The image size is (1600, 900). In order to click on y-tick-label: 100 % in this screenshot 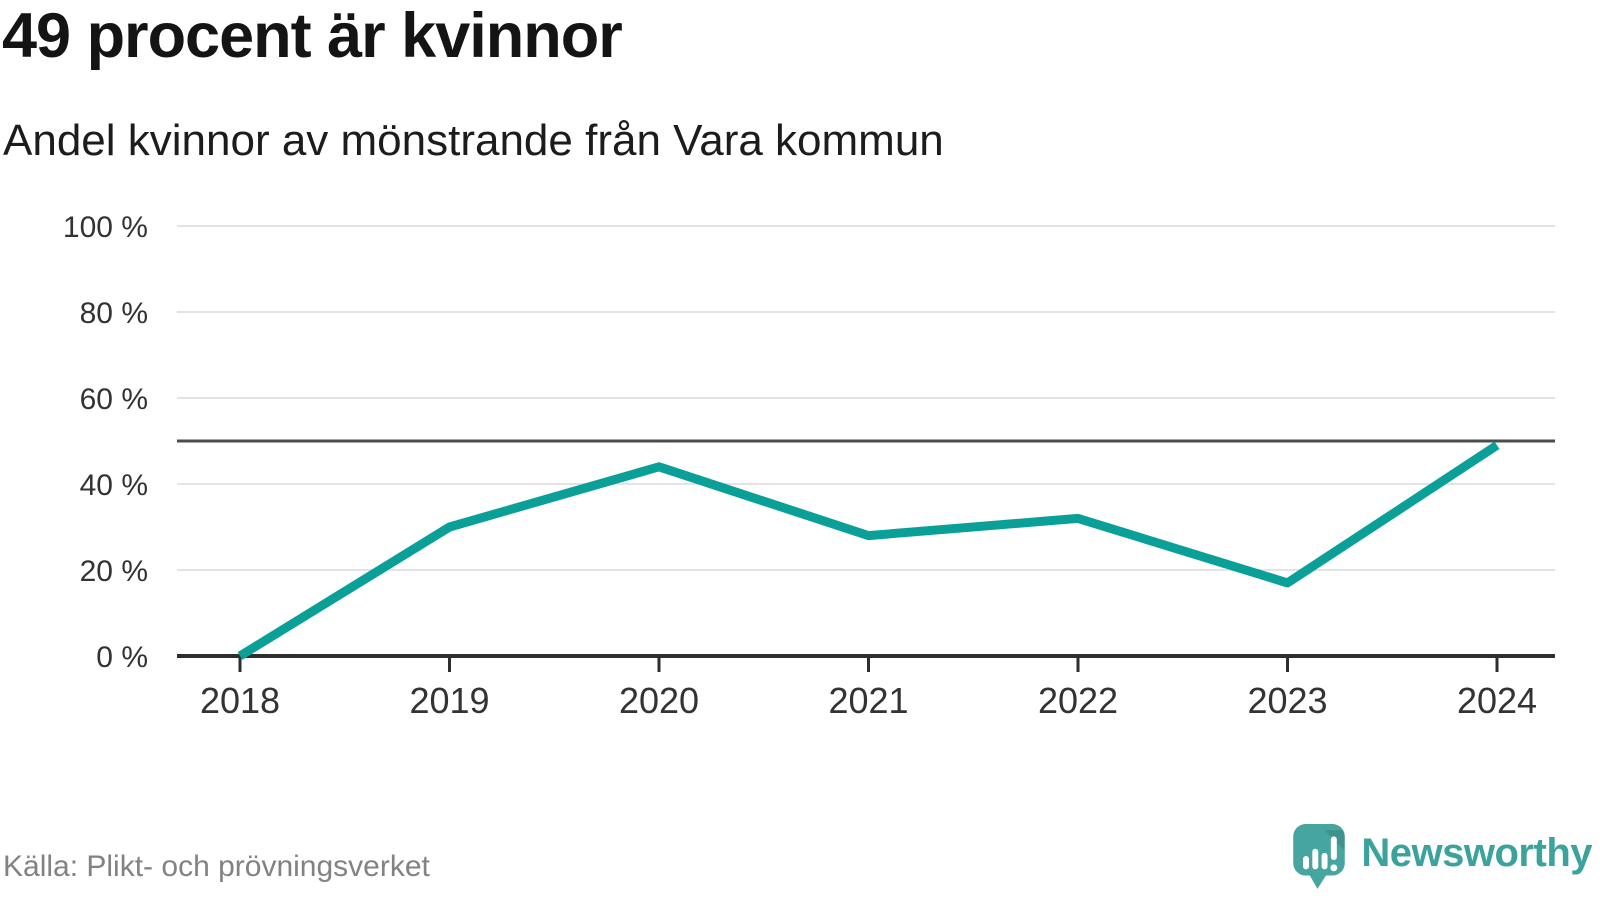, I will do `click(105, 227)`.